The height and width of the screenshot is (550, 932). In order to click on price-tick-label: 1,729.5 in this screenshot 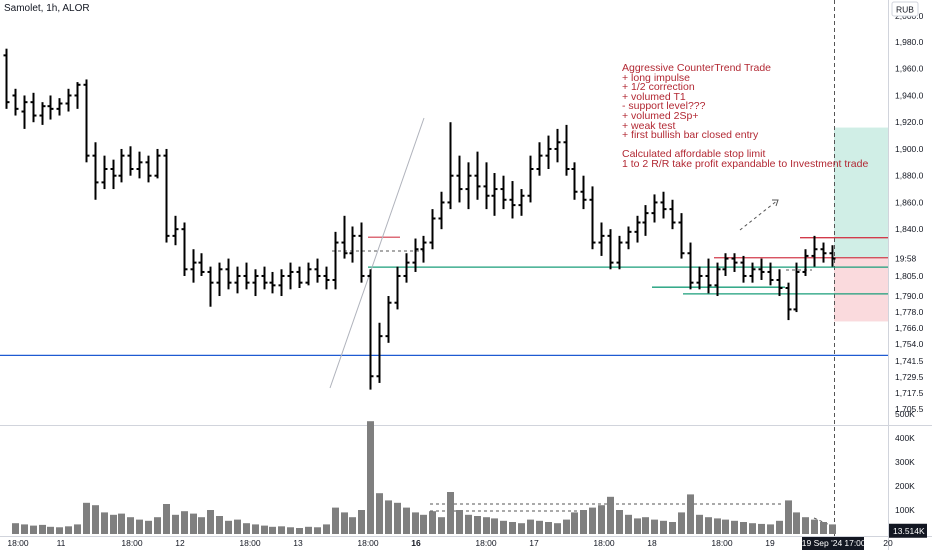, I will do `click(909, 377)`.